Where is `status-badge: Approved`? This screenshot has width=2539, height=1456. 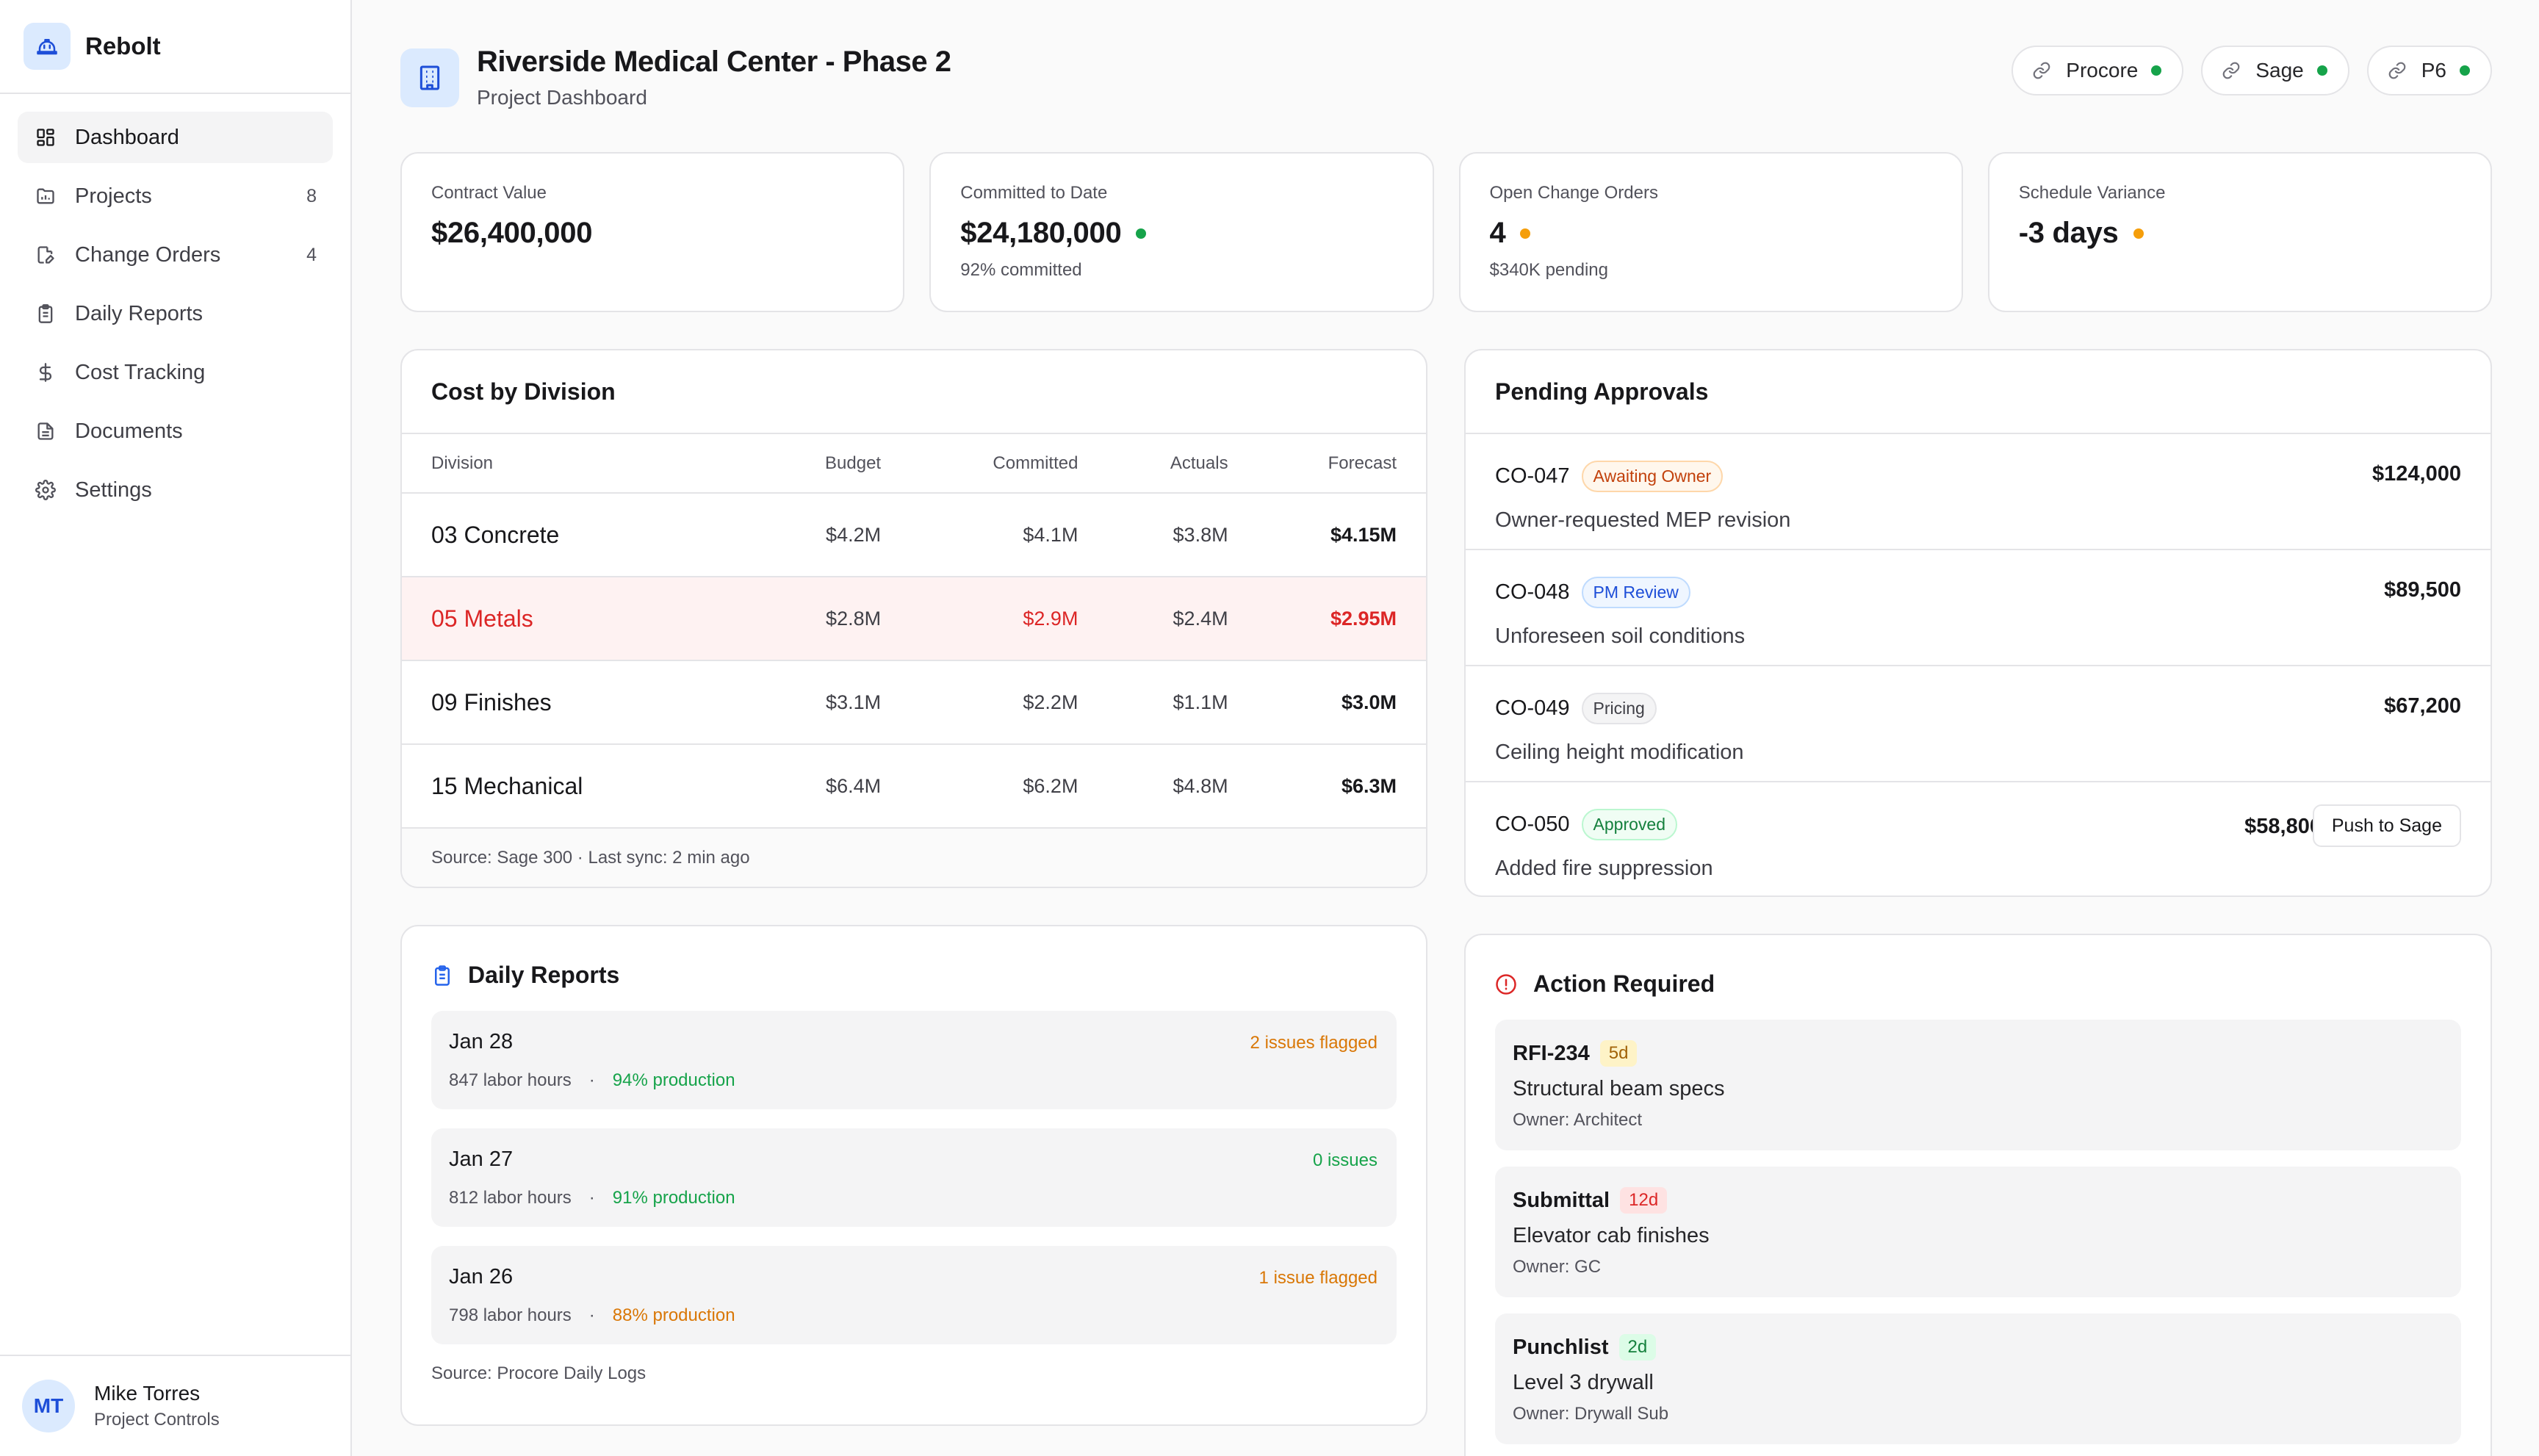 status-badge: Approved is located at coordinates (1629, 824).